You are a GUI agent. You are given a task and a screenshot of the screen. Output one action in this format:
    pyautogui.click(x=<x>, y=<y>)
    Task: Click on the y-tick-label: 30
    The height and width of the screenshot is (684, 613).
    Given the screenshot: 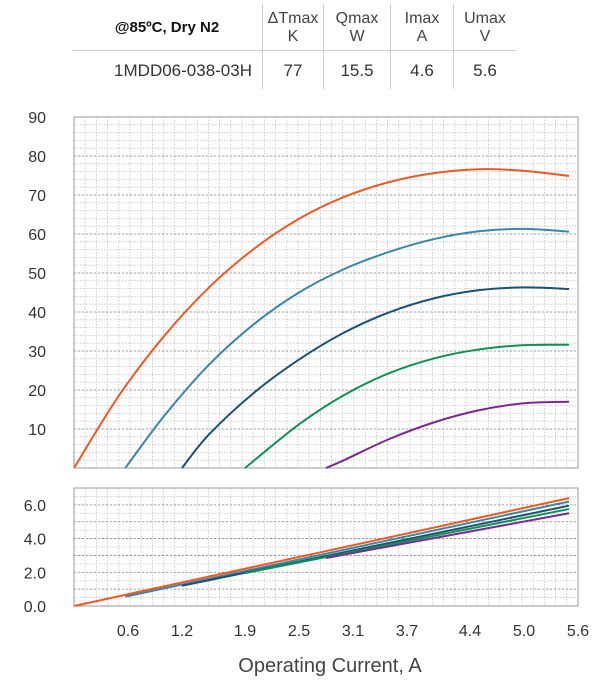 What is the action you would take?
    pyautogui.click(x=37, y=352)
    